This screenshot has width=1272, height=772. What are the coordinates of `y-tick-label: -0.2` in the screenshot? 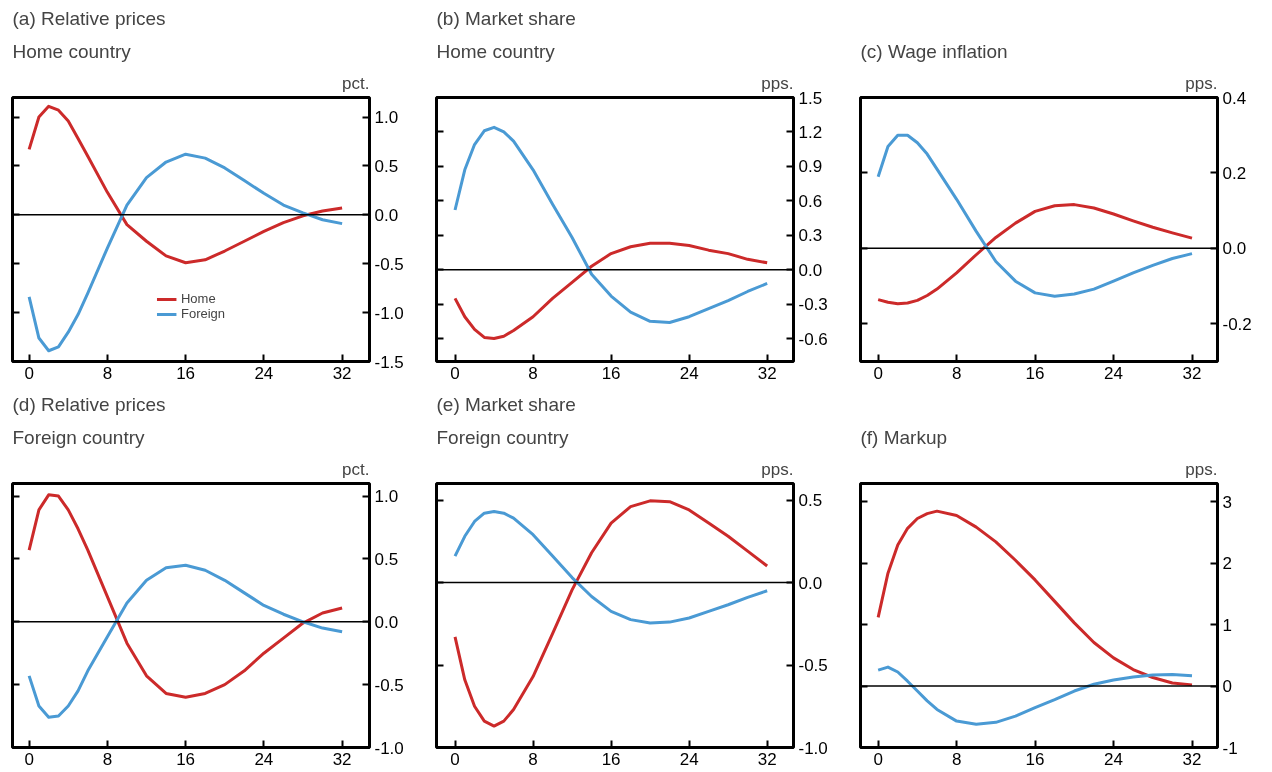 It's located at (1237, 324).